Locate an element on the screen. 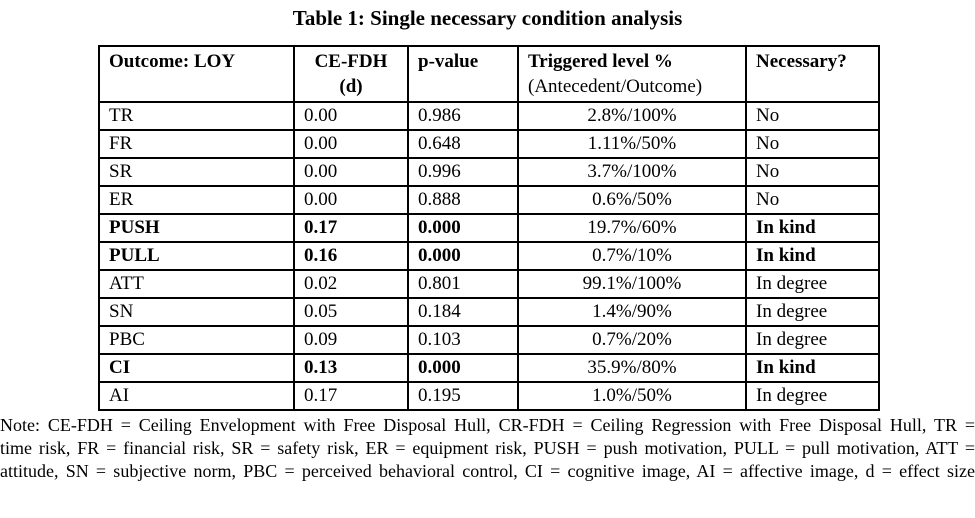 The width and height of the screenshot is (975, 518). col-header-outcome: Outcome: LOY is located at coordinates (196, 74).